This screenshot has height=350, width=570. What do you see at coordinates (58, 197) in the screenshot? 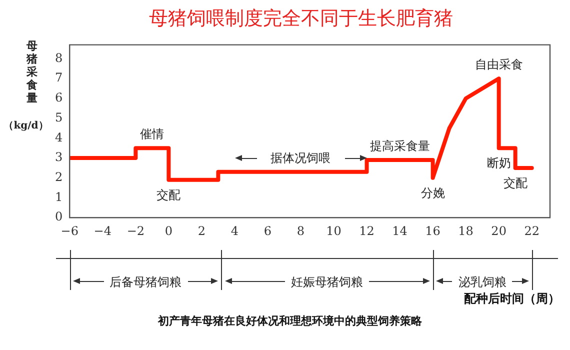
I see `y-tick-label: 1` at bounding box center [58, 197].